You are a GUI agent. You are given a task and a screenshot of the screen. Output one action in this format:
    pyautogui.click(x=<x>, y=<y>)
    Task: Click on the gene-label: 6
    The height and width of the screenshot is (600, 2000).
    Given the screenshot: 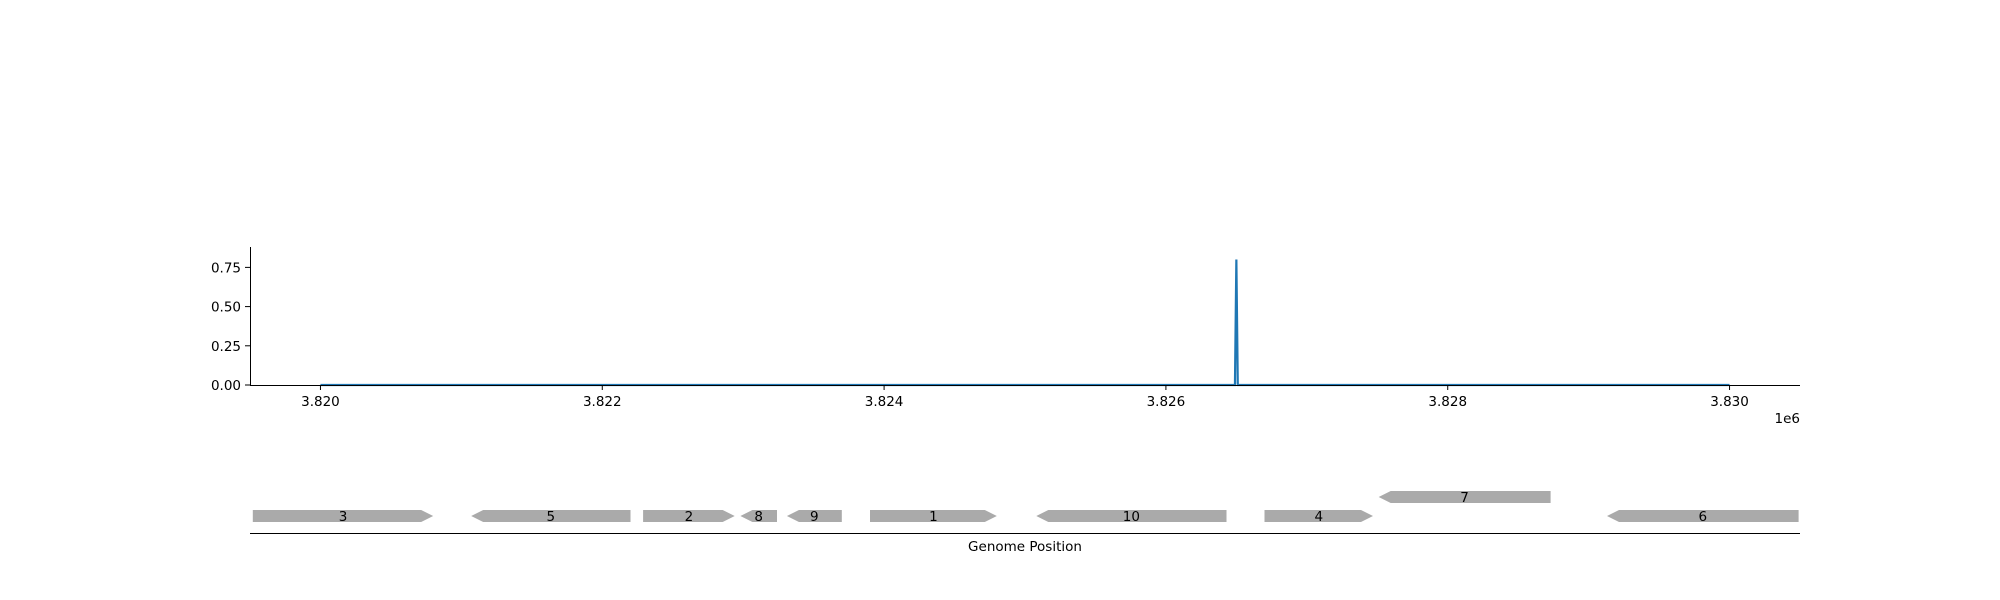 What is the action you would take?
    pyautogui.click(x=1703, y=517)
    